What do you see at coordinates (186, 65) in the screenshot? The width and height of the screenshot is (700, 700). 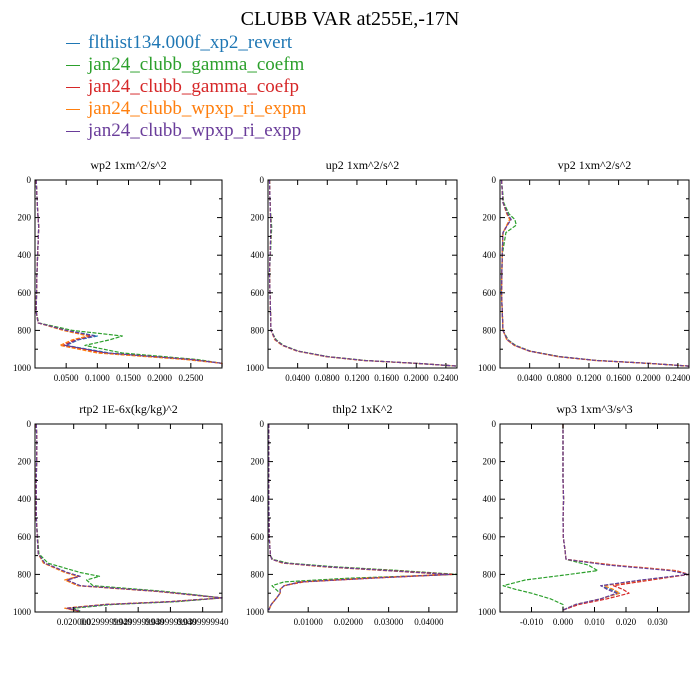 I see `legend-item: jan24_clubb_gamma_coefm` at bounding box center [186, 65].